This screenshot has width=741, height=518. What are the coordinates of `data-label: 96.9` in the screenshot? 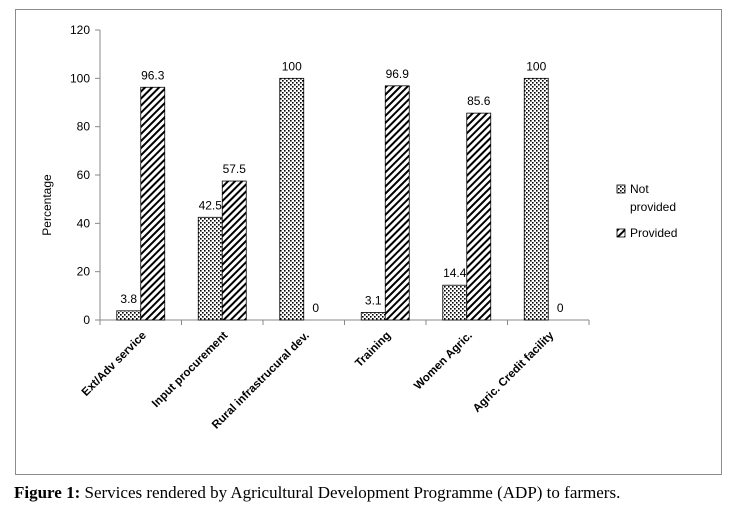 It's located at (398, 74).